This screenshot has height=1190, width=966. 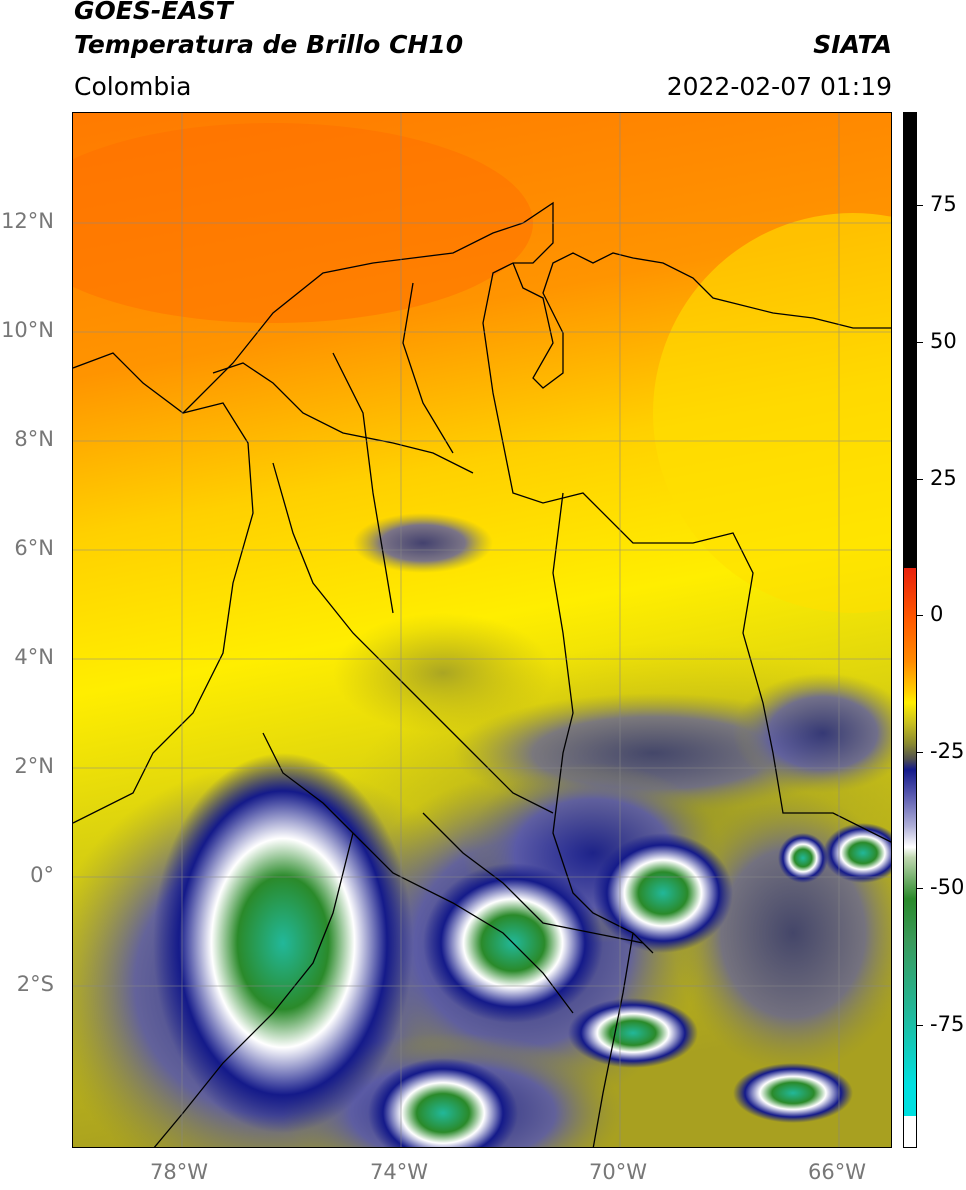 I want to click on colorbar-tick-minus75, so click(x=920, y=1025).